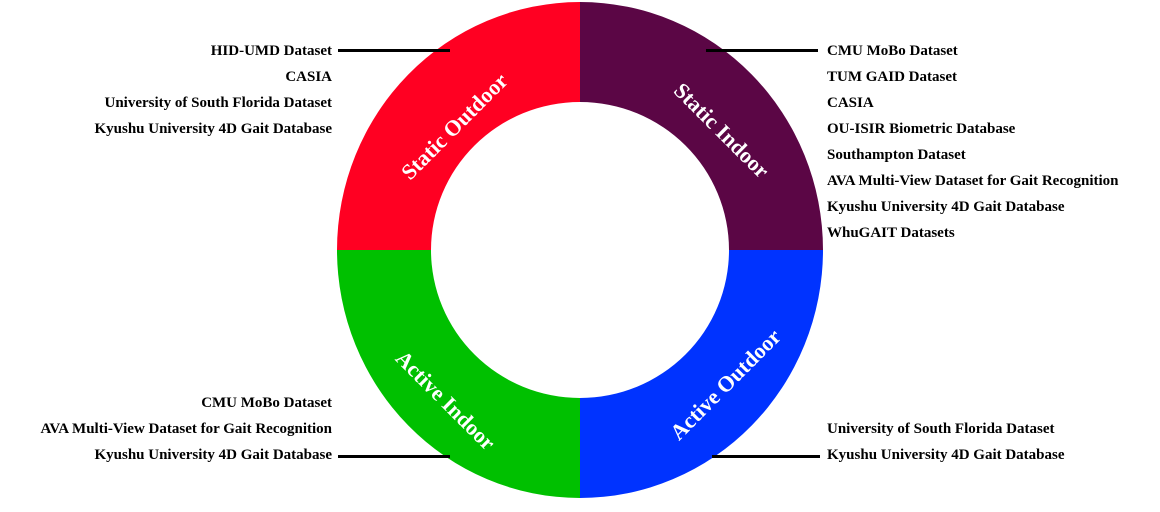  What do you see at coordinates (701, 374) in the screenshot?
I see `segment-active-outdoor` at bounding box center [701, 374].